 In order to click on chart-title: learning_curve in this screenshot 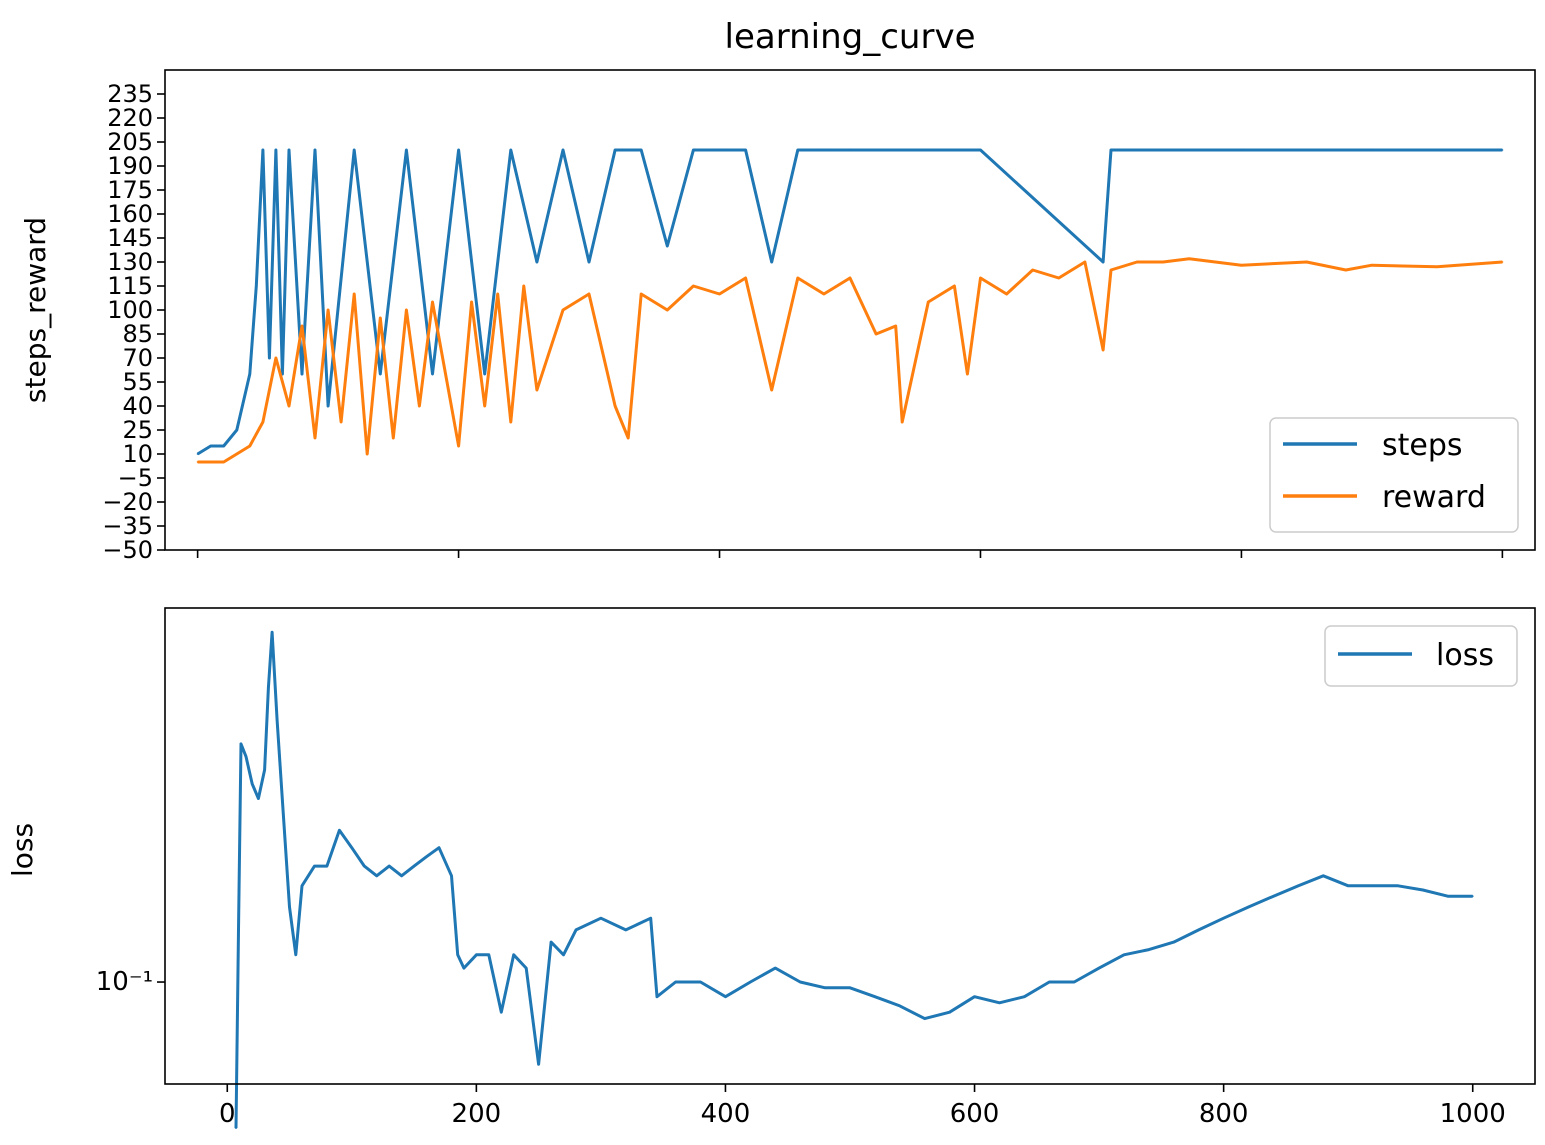, I will do `click(850, 37)`.